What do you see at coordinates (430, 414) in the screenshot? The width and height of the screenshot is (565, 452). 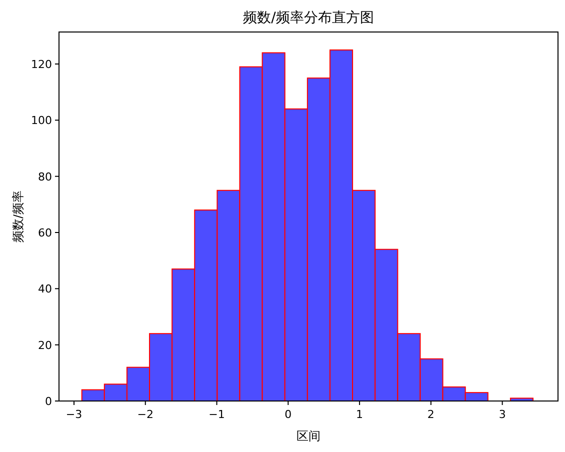 I see `x-tick-label: 2` at bounding box center [430, 414].